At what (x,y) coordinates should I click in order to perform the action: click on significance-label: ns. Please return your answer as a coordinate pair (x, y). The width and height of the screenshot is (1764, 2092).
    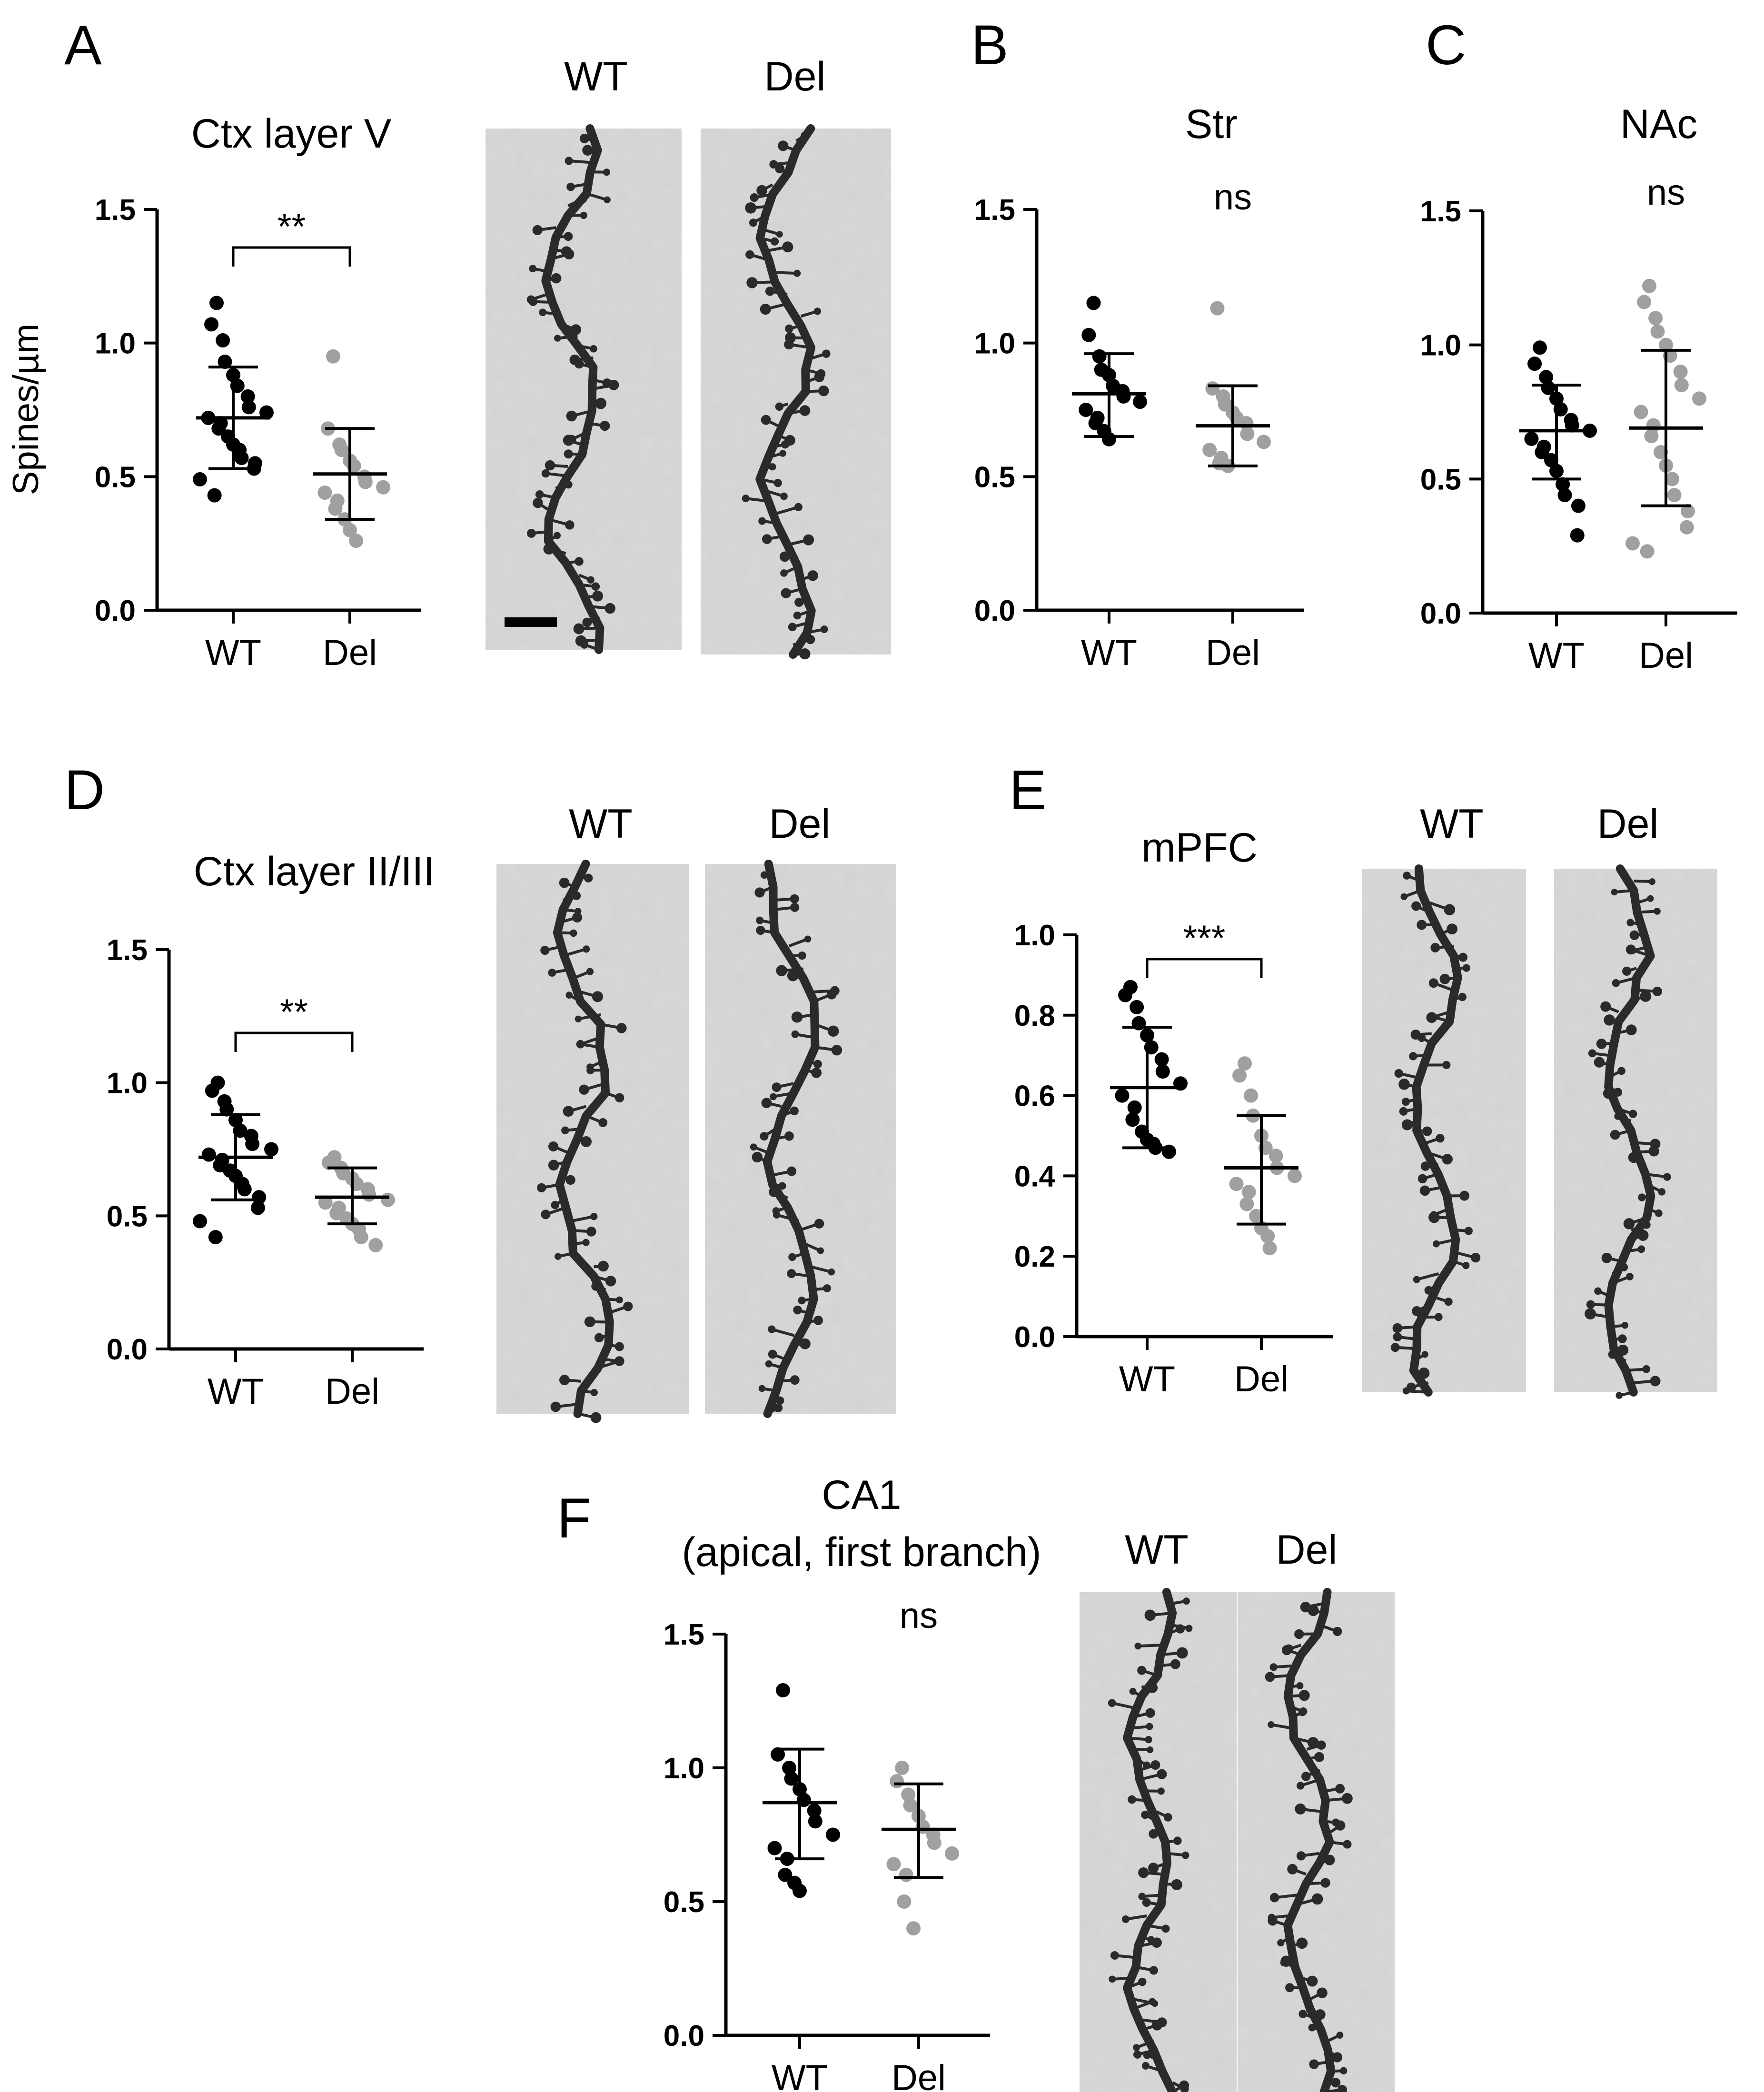
    Looking at the image, I should click on (1233, 197).